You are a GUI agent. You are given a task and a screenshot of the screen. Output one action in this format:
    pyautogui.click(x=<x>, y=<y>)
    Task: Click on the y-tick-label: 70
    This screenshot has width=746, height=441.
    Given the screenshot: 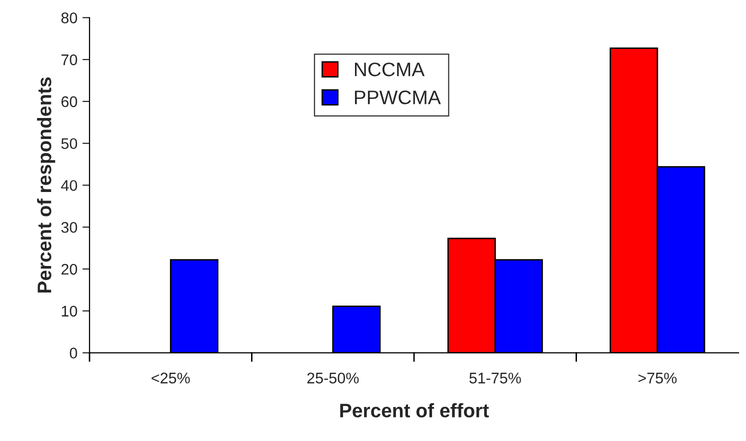 What is the action you would take?
    pyautogui.click(x=70, y=60)
    